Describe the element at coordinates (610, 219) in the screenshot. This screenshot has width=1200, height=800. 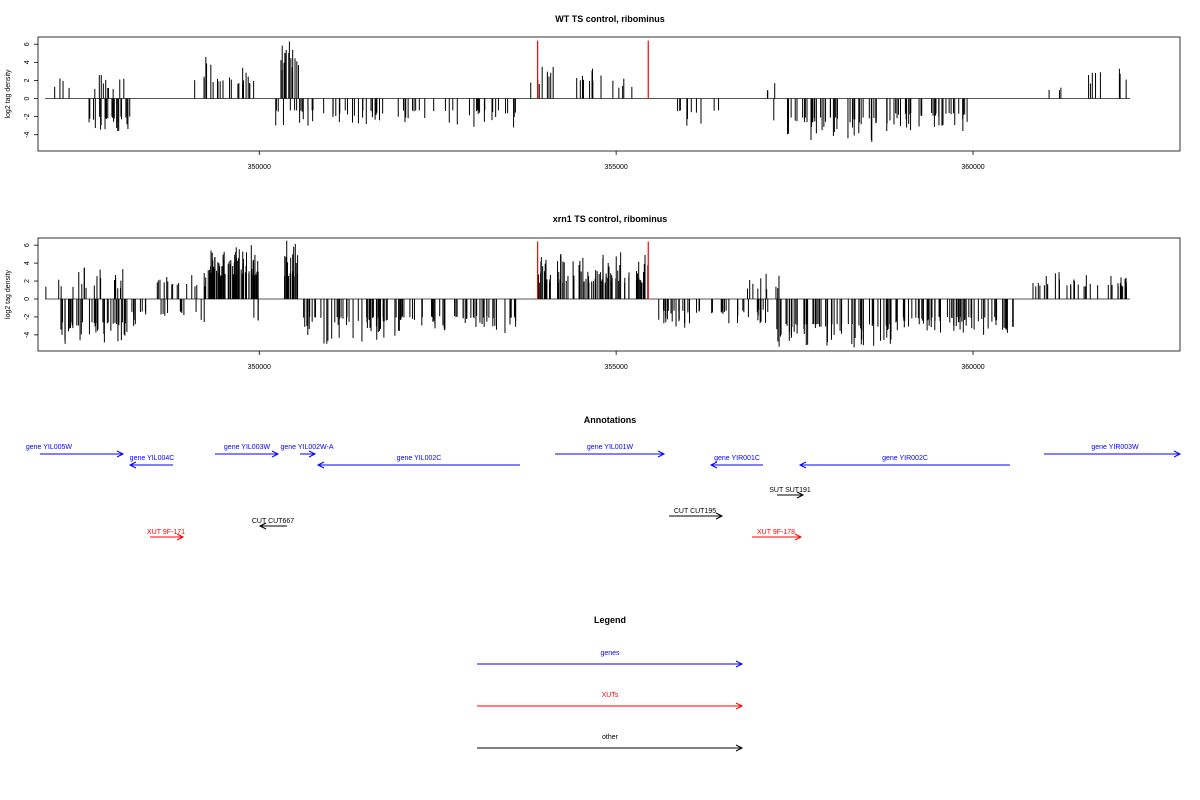
I see `chart-title: xrn1 TS control, ribominus` at that location.